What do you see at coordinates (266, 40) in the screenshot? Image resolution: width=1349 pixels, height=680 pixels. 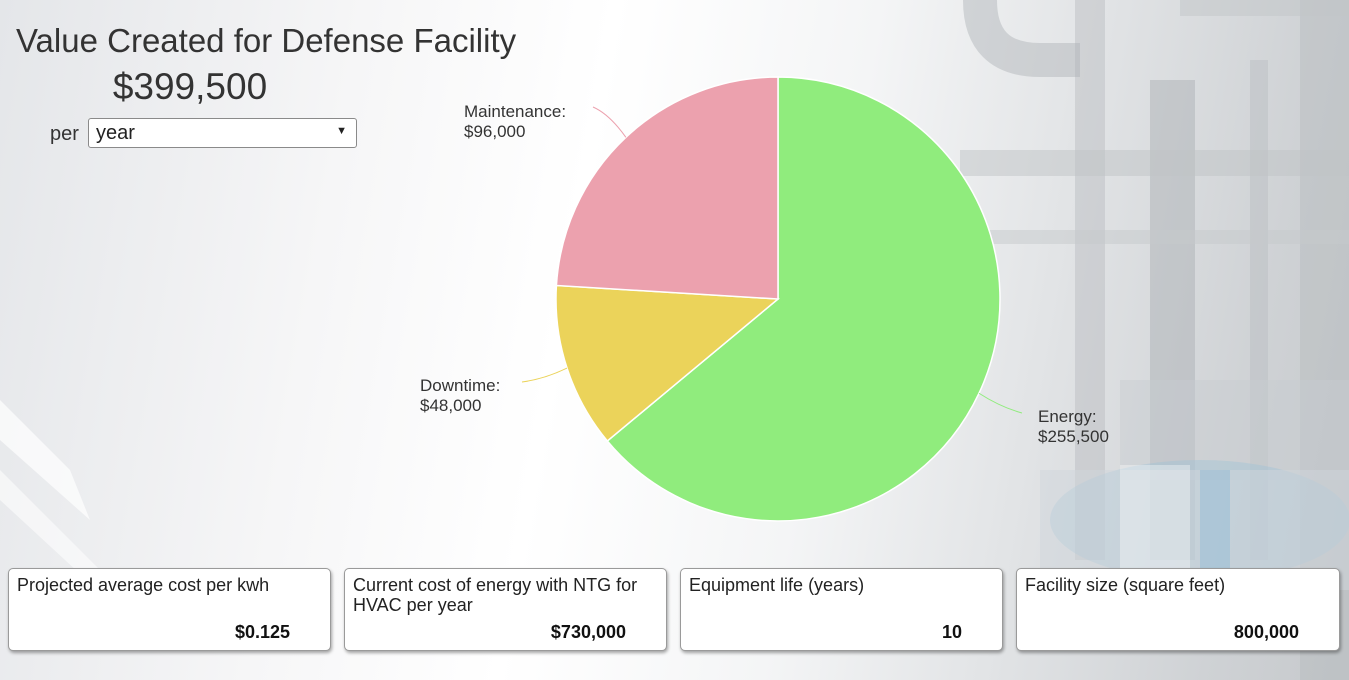 I see `page-title: Value Created for Defense Facility` at bounding box center [266, 40].